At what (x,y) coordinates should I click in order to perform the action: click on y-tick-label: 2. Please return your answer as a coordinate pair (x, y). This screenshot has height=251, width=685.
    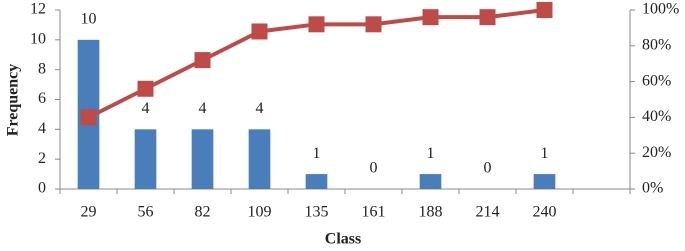
    Looking at the image, I should click on (42, 158).